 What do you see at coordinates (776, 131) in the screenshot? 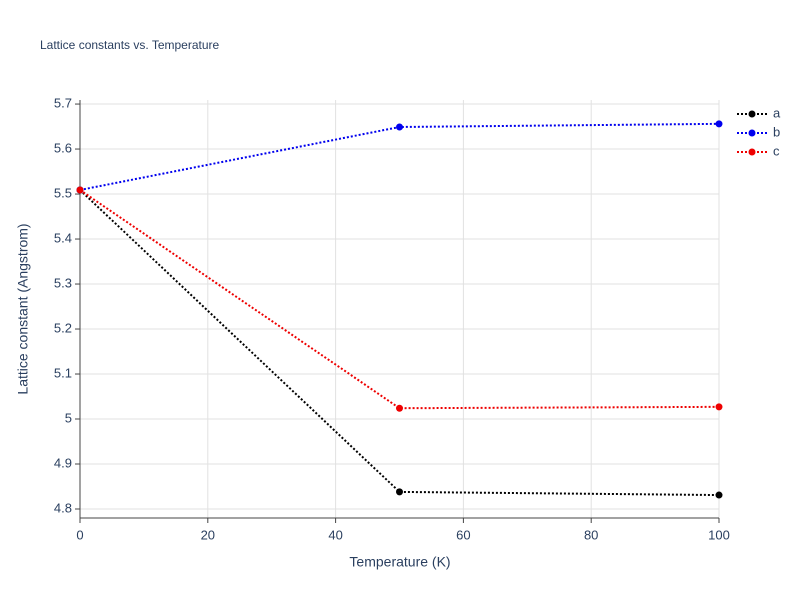
I see `legend-label: b` at bounding box center [776, 131].